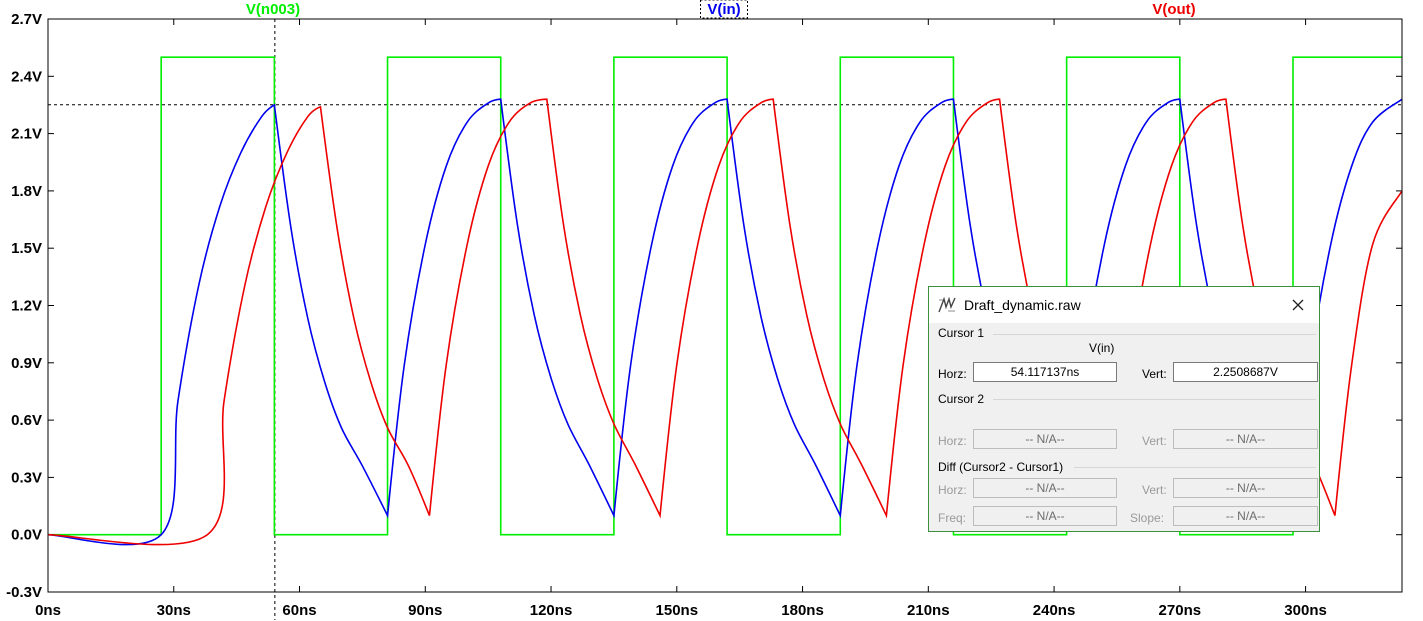 The image size is (1423, 621). What do you see at coordinates (677, 610) in the screenshot?
I see `x-tick-label: 150ns` at bounding box center [677, 610].